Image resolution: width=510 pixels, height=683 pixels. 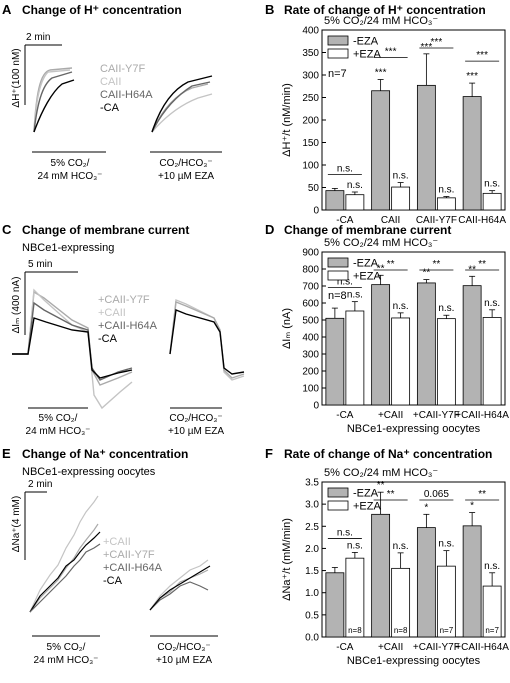 I want to click on trace-caii-h64a-eza, so click(x=181, y=107).